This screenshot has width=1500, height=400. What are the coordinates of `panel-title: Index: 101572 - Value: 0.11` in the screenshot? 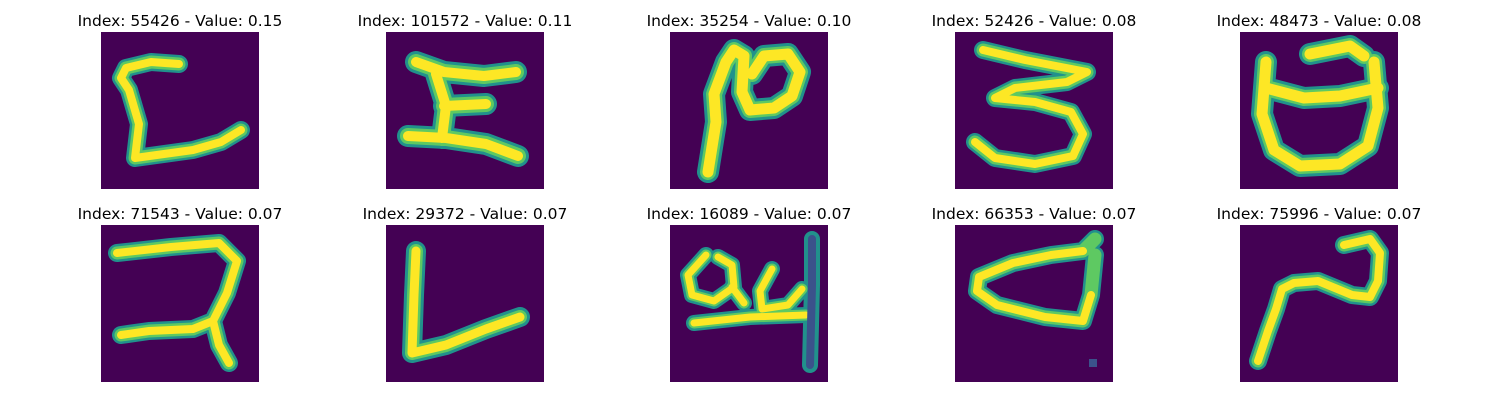 It's located at (465, 21).